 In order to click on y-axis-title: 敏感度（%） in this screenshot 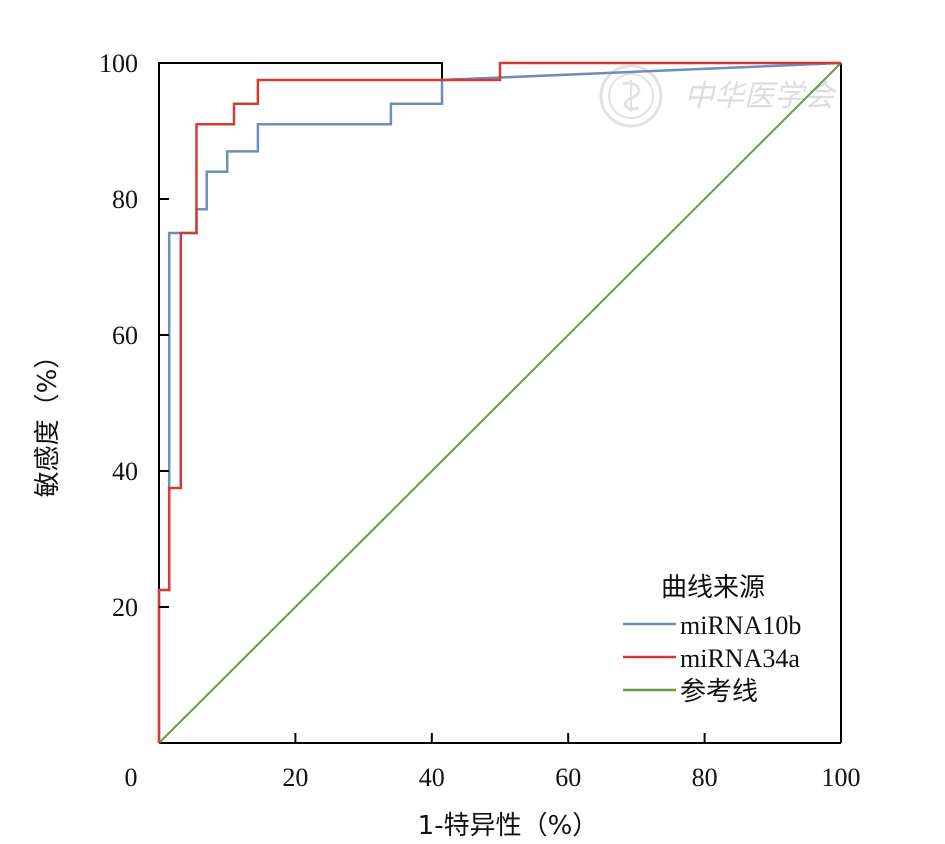, I will do `click(48, 420)`.